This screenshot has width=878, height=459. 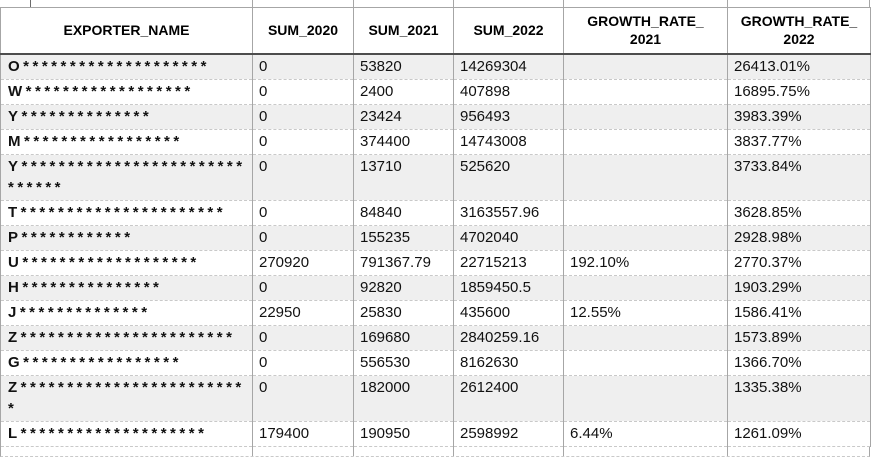 I want to click on cell-sum-2021: 155235, so click(x=403, y=238).